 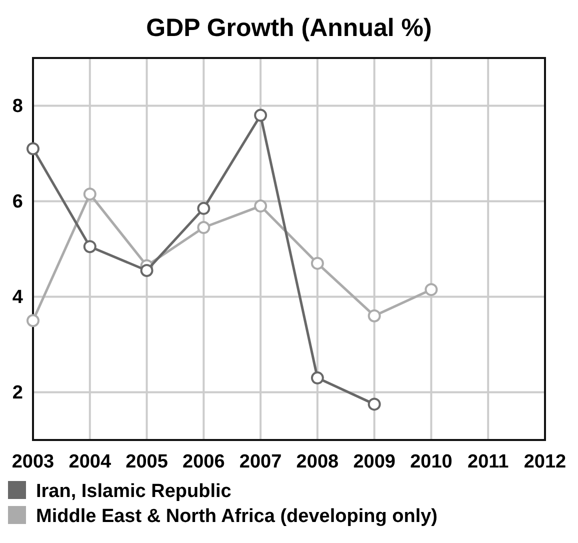 What do you see at coordinates (545, 461) in the screenshot?
I see `x-tick-label: 2012` at bounding box center [545, 461].